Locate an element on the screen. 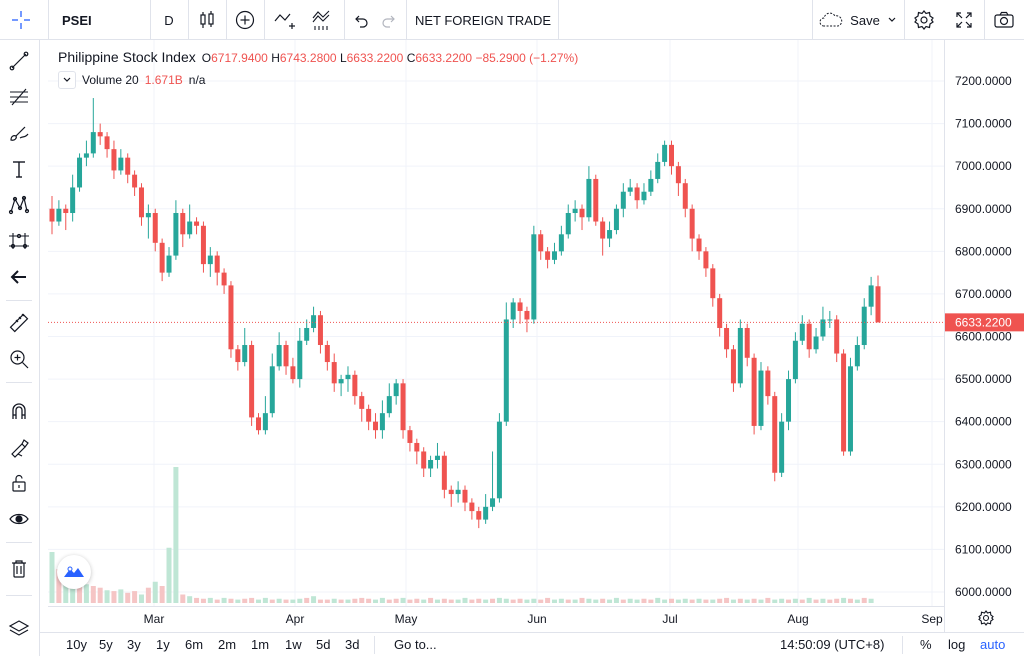  fib-retracement-icon is located at coordinates (19, 97).